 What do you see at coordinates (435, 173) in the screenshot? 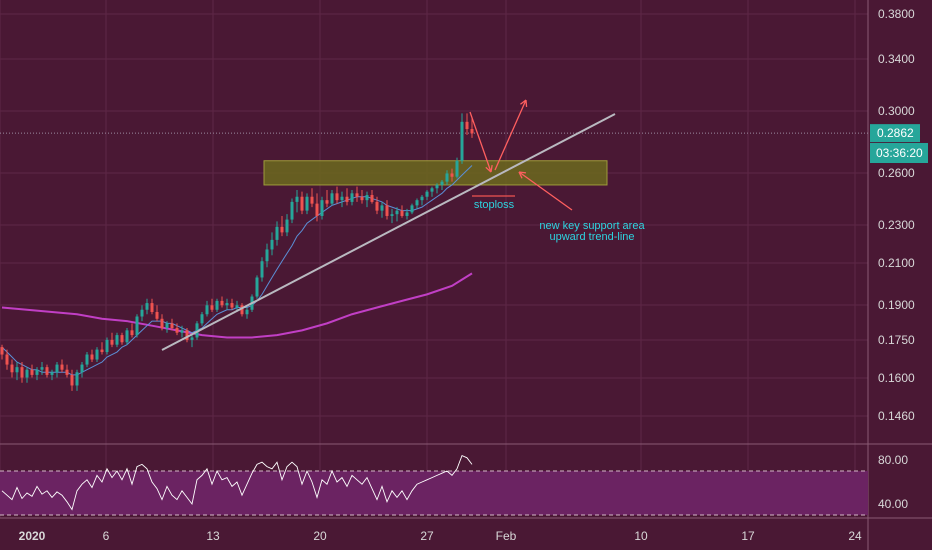
I see `support-zone-box` at bounding box center [435, 173].